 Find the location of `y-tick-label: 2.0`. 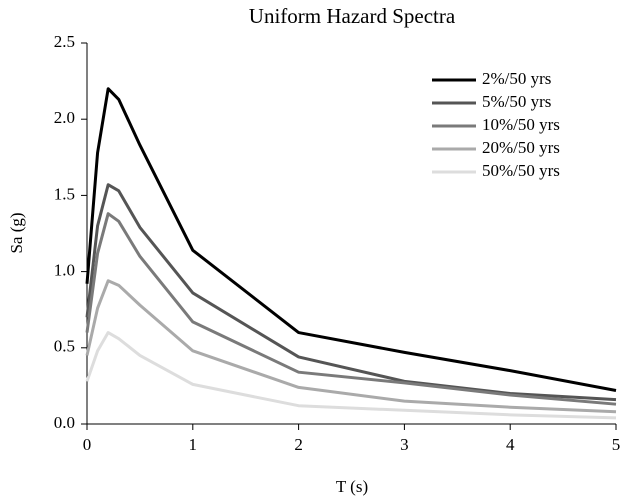

y-tick-label: 2.0 is located at coordinates (64, 117).